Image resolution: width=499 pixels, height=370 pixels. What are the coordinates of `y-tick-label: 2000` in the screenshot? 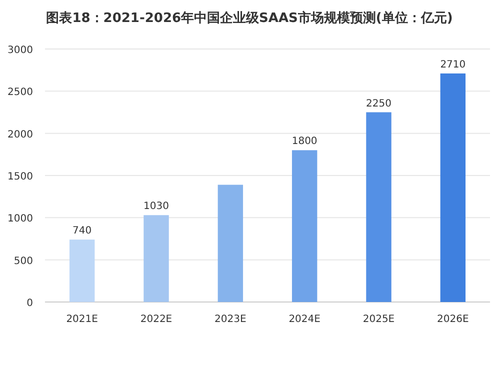 It's located at (20, 134).